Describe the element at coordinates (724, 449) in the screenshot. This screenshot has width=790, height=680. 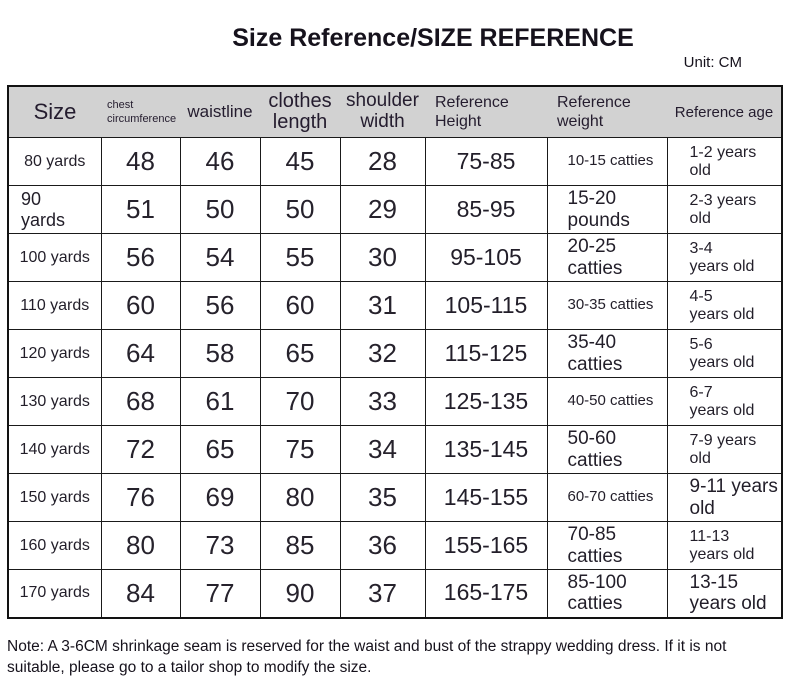
I see `table-cell: 7-9 years old` at that location.